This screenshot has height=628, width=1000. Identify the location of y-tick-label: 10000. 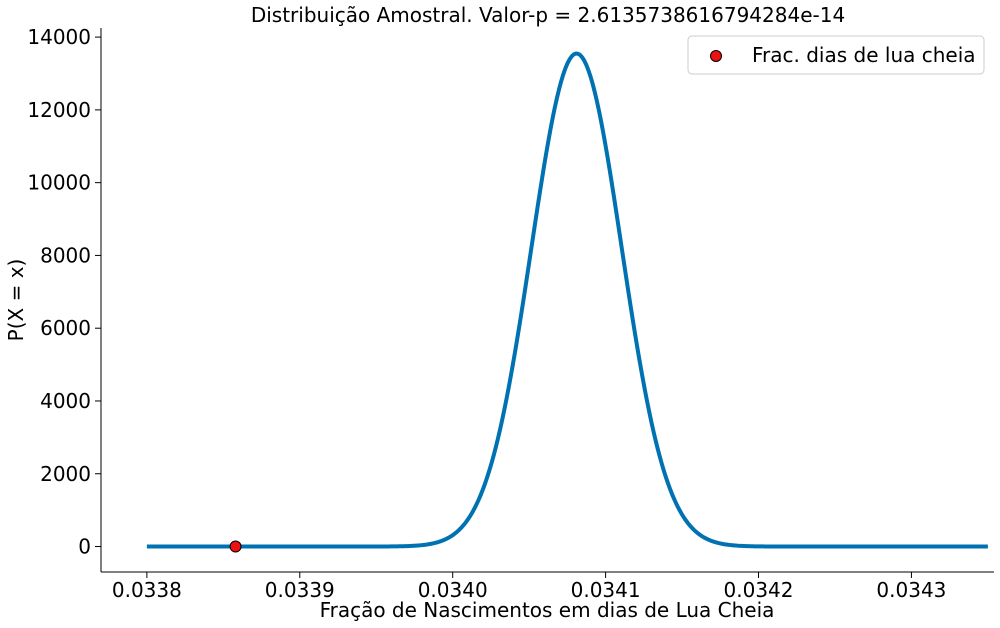
(59, 183).